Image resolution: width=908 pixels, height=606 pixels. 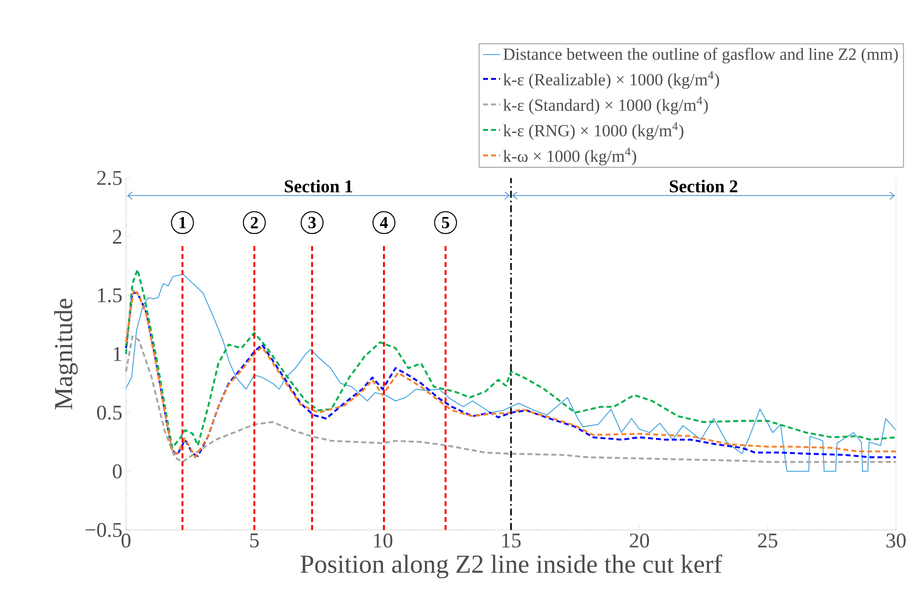 What do you see at coordinates (593, 131) in the screenshot?
I see `legend-label: k-ε (RNG) × 1000 (kg/m$^{4}$)` at bounding box center [593, 131].